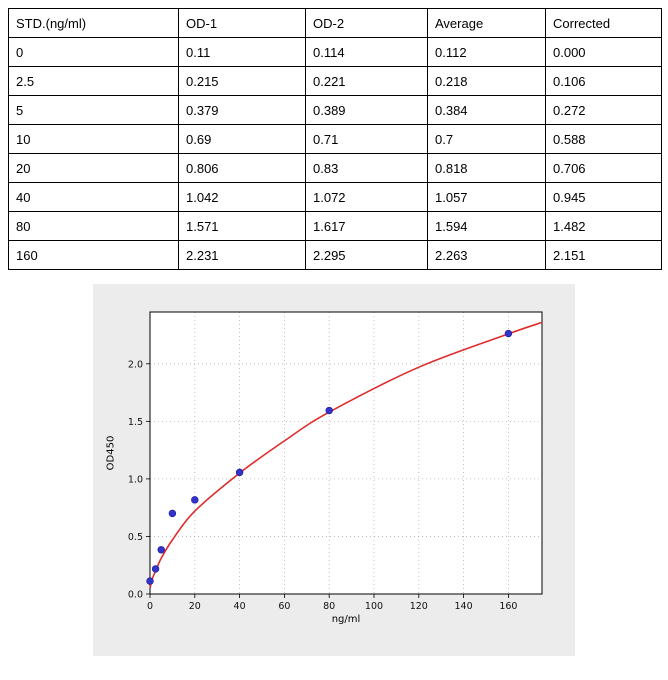 The height and width of the screenshot is (680, 668). What do you see at coordinates (366, 226) in the screenshot?
I see `table-cell: 1.617` at bounding box center [366, 226].